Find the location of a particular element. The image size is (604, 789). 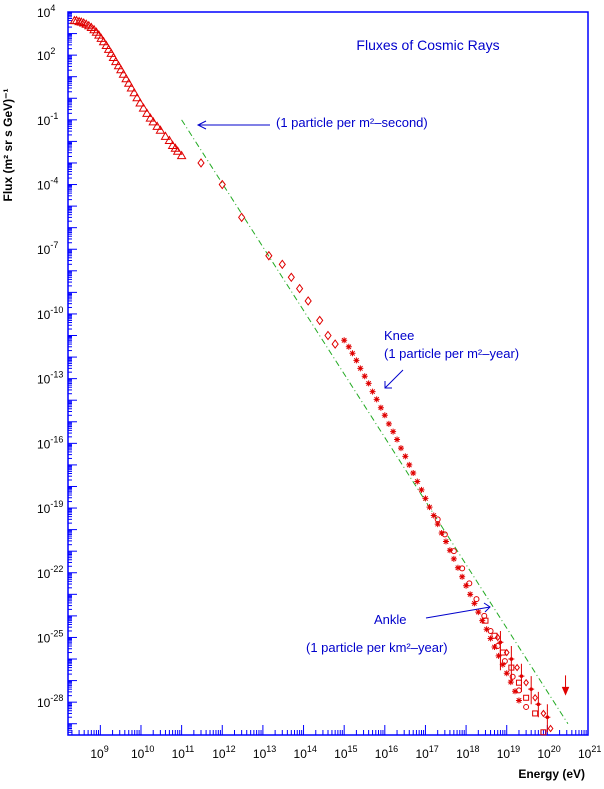

x-tick-label: 1010 is located at coordinates (142, 752).